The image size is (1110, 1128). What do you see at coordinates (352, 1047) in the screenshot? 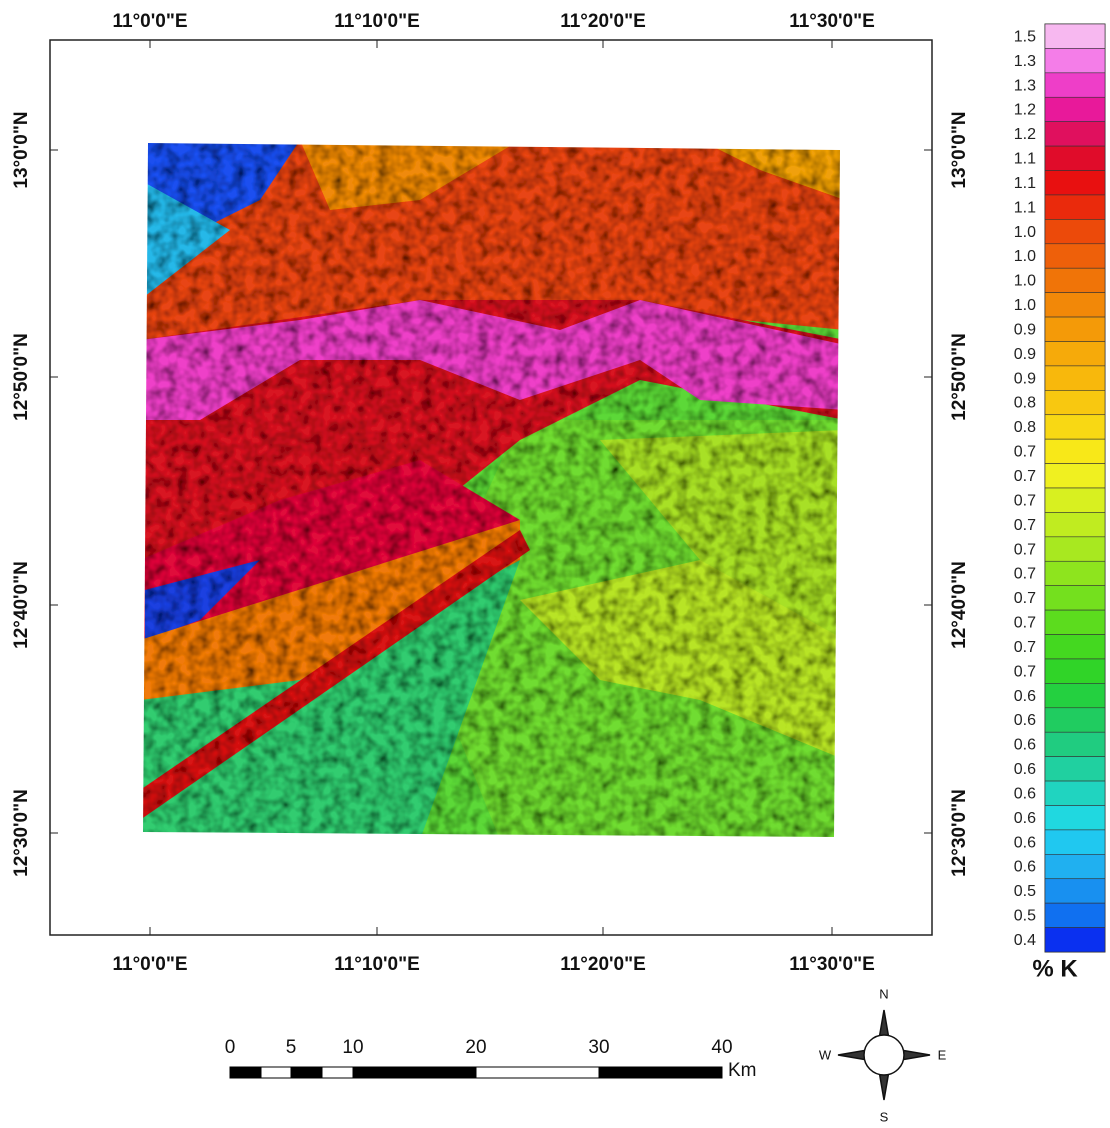
I see `scale-label: 10` at bounding box center [352, 1047].